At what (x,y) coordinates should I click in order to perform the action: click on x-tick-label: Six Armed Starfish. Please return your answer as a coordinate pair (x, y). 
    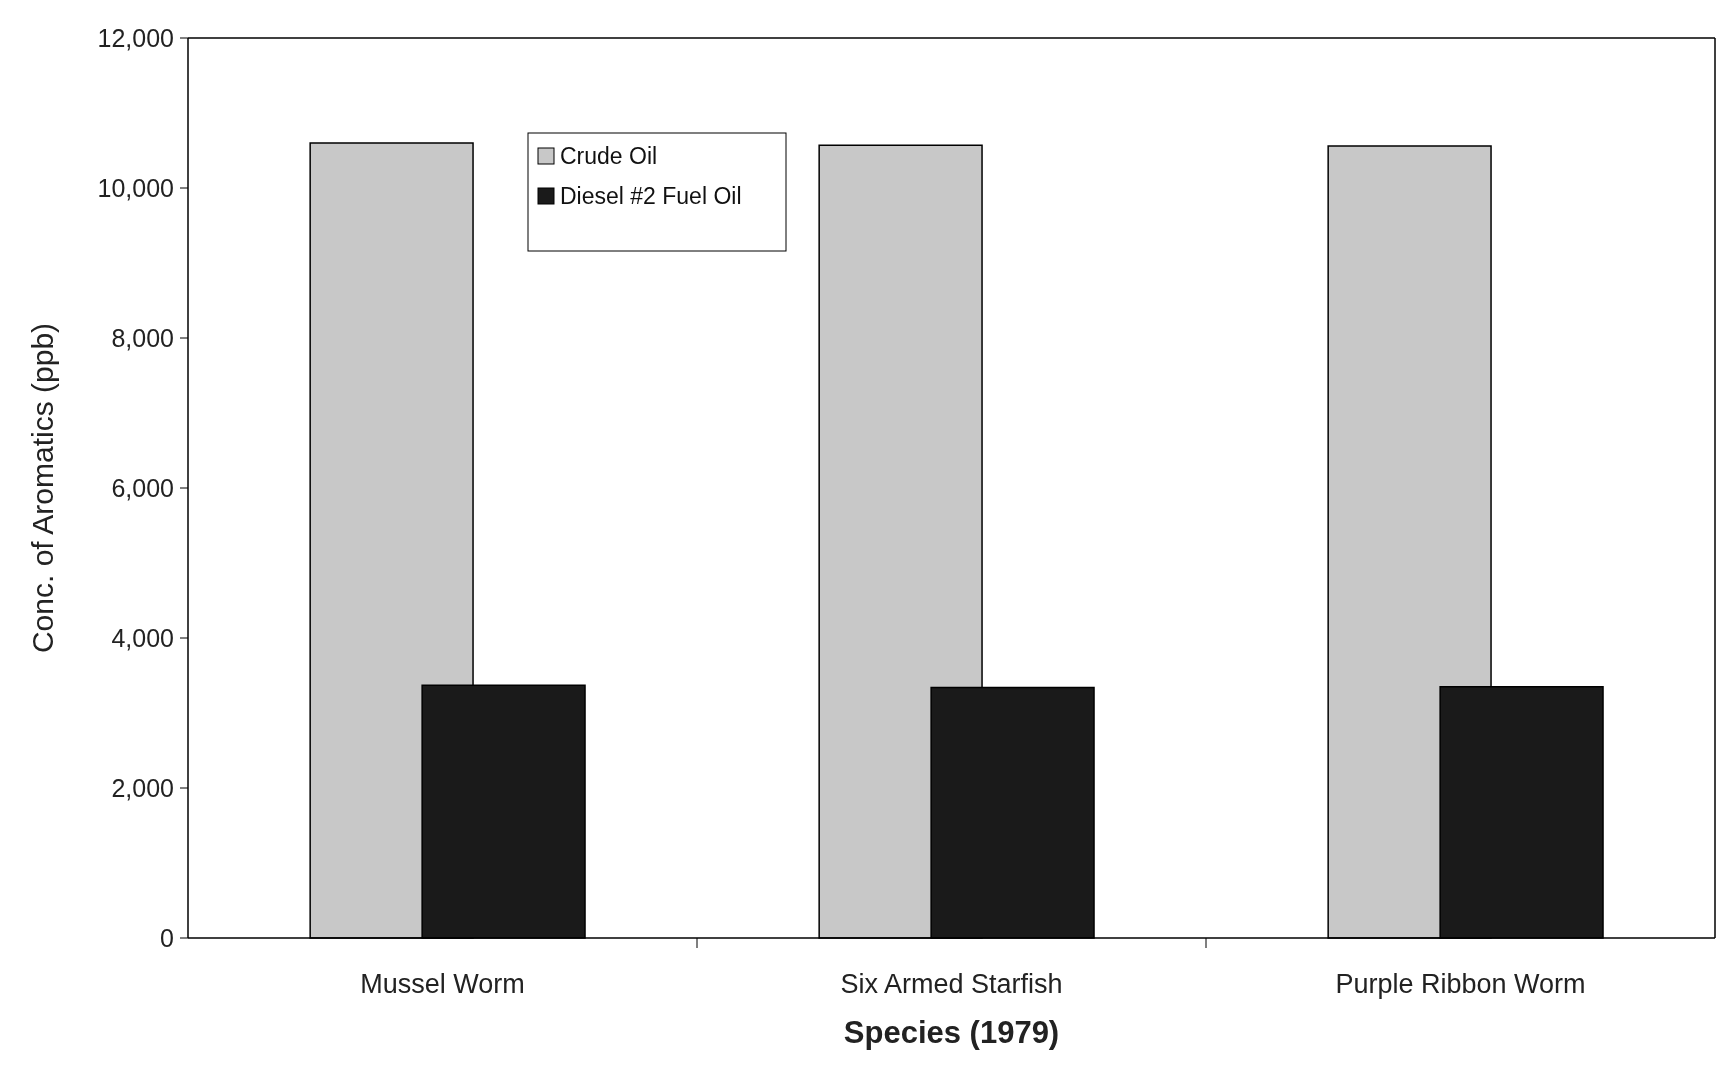
    Looking at the image, I should click on (951, 984).